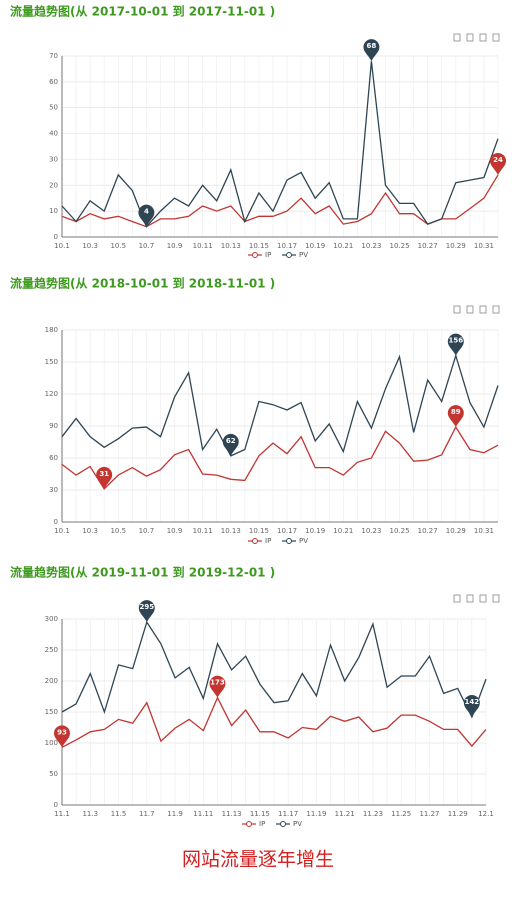 Image resolution: width=516 pixels, height=900 pixels. Describe the element at coordinates (458, 814) in the screenshot. I see `x-tick-label: 11.29` at that location.